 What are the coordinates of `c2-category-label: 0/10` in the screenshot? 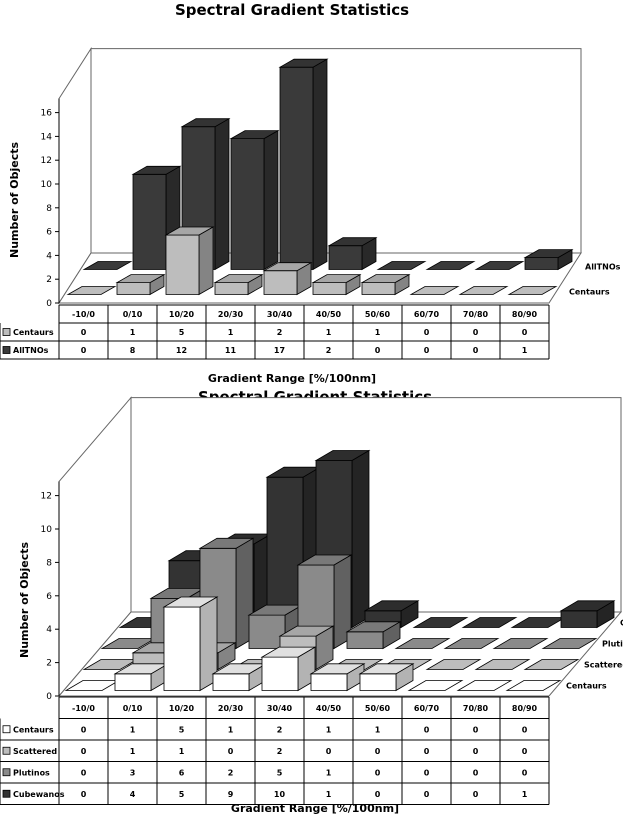 It's located at (133, 708).